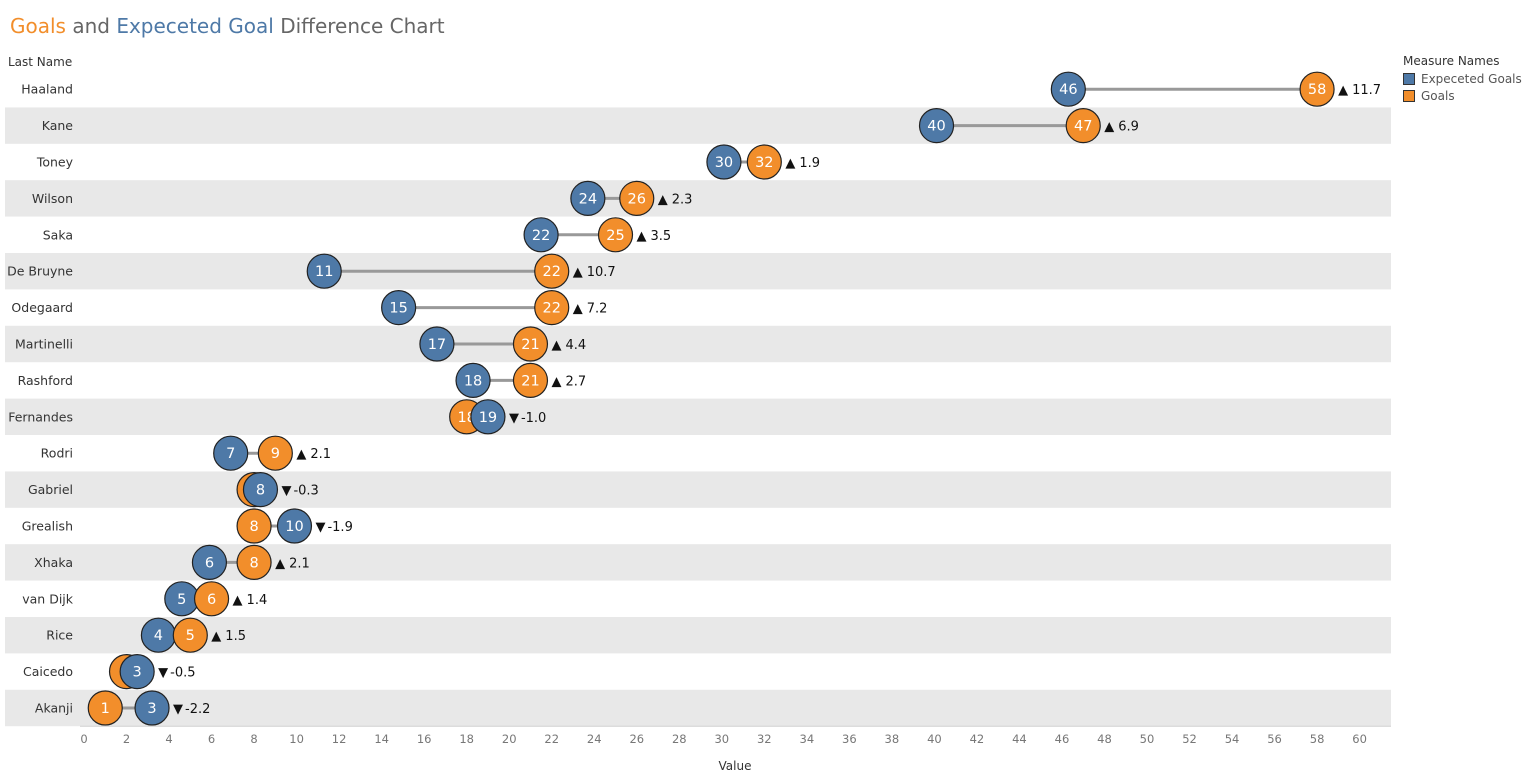  I want to click on title-expected-goal: Expeceted Goal, so click(195, 26).